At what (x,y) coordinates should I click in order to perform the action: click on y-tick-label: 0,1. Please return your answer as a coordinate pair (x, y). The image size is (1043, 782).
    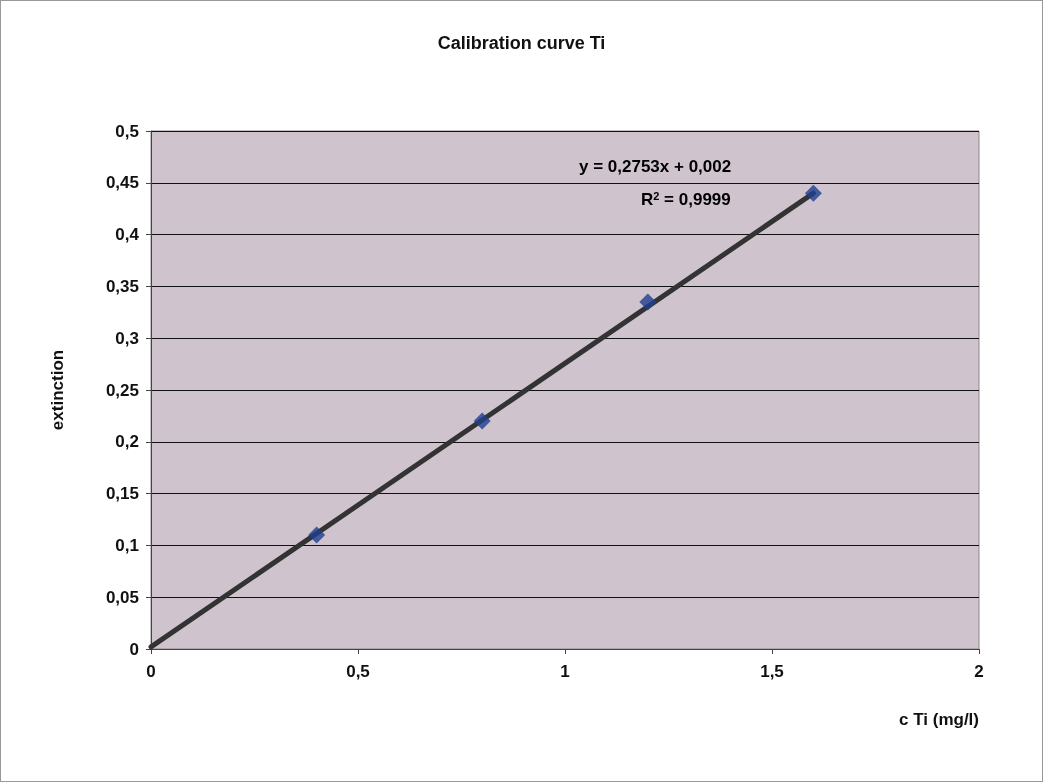
    Looking at the image, I should click on (127, 545).